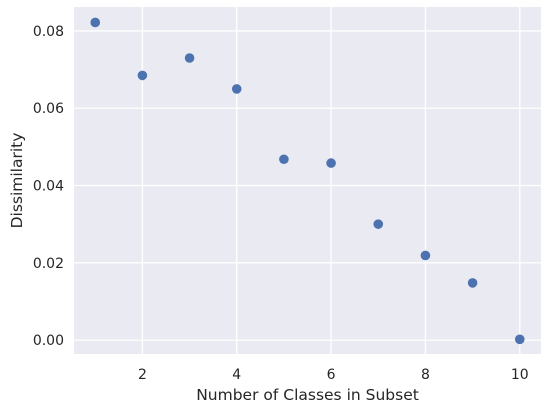  I want to click on x-tick-label: 8, so click(425, 375).